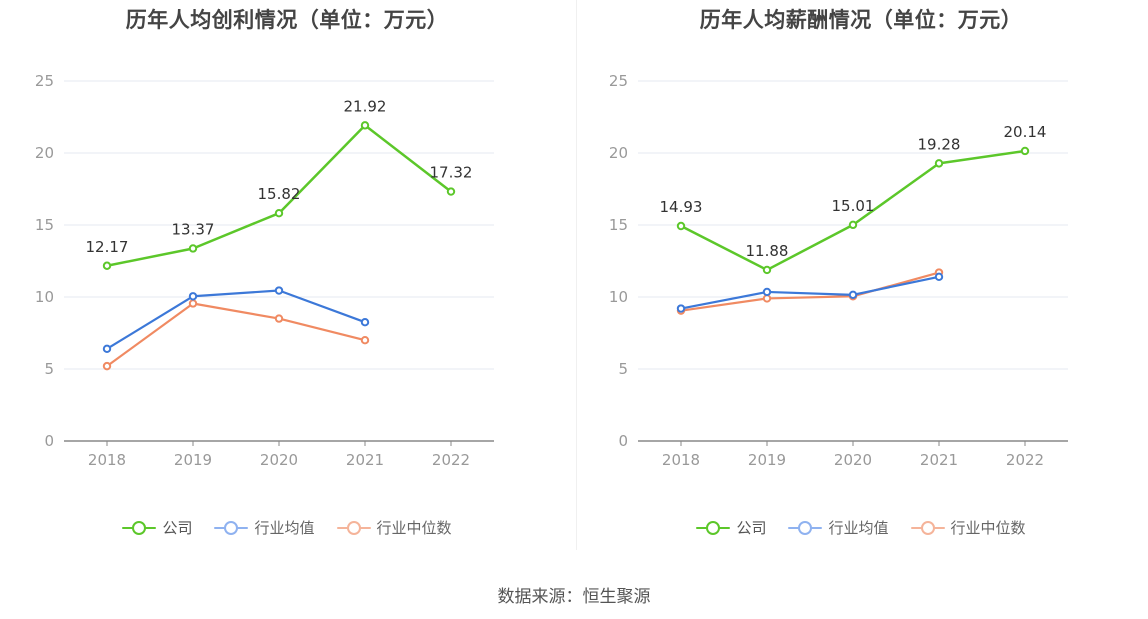  I want to click on data-label: 11.88, so click(767, 251).